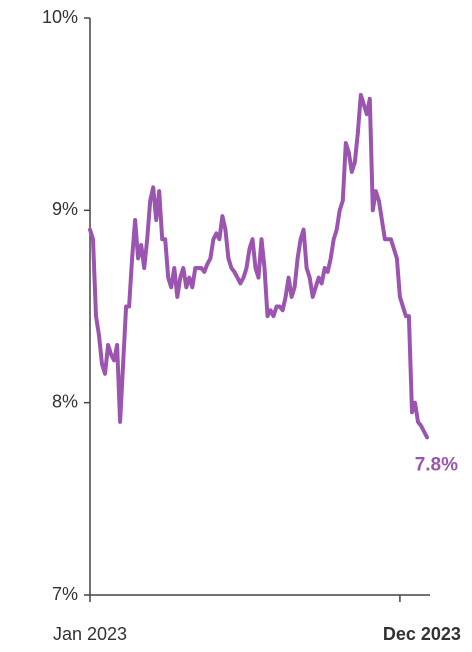 The image size is (472, 652). I want to click on y-tick-label: 8%, so click(65, 401).